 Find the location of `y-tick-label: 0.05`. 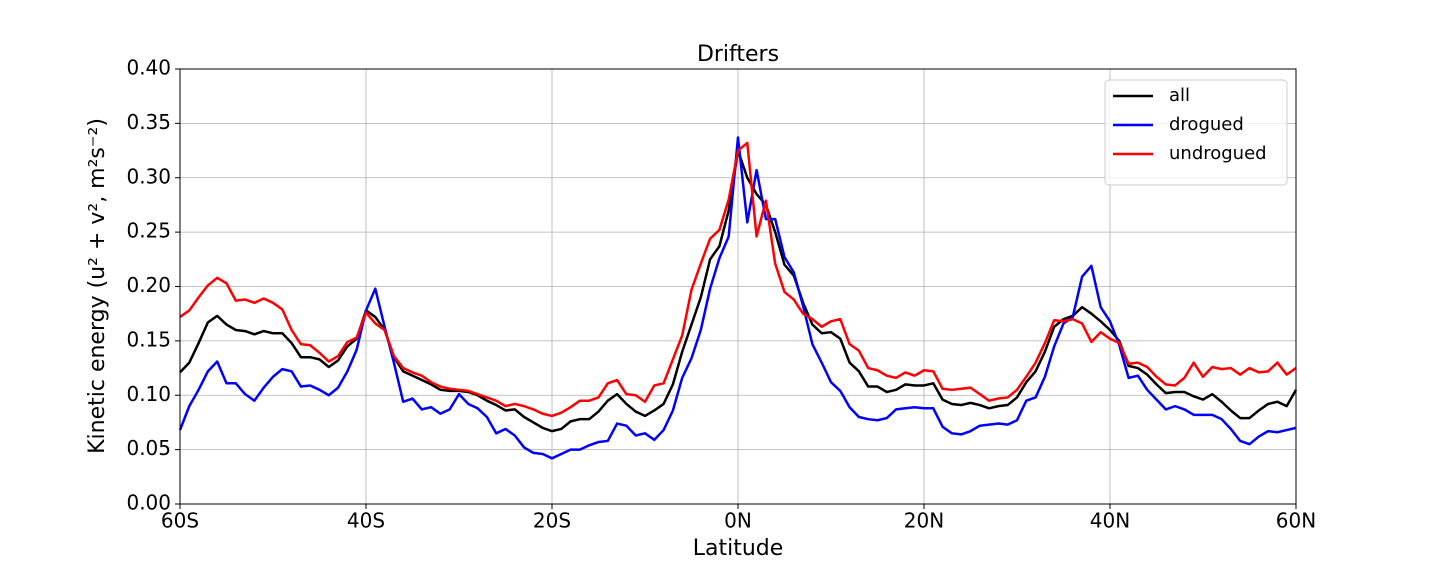

y-tick-label: 0.05 is located at coordinates (148, 448).